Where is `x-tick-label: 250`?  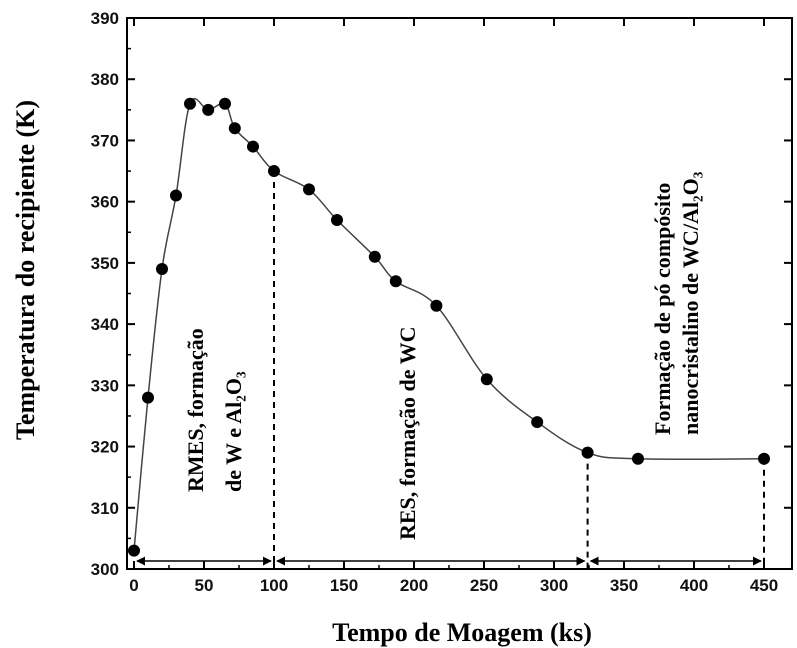 x-tick-label: 250 is located at coordinates (484, 585).